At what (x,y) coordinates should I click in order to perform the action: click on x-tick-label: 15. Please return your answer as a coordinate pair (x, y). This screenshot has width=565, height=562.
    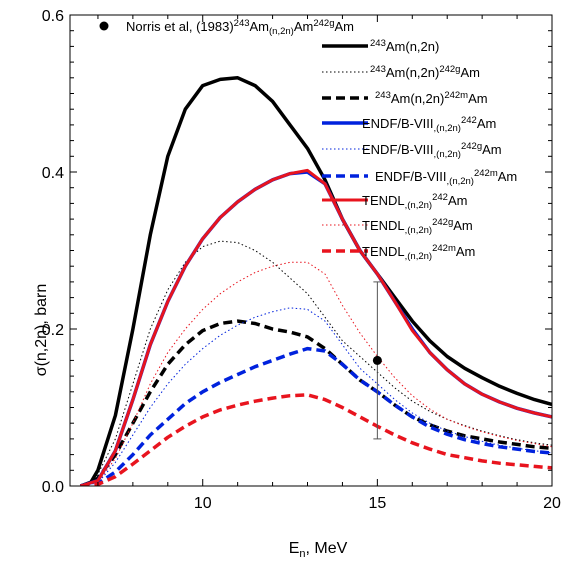
    Looking at the image, I should click on (377, 503).